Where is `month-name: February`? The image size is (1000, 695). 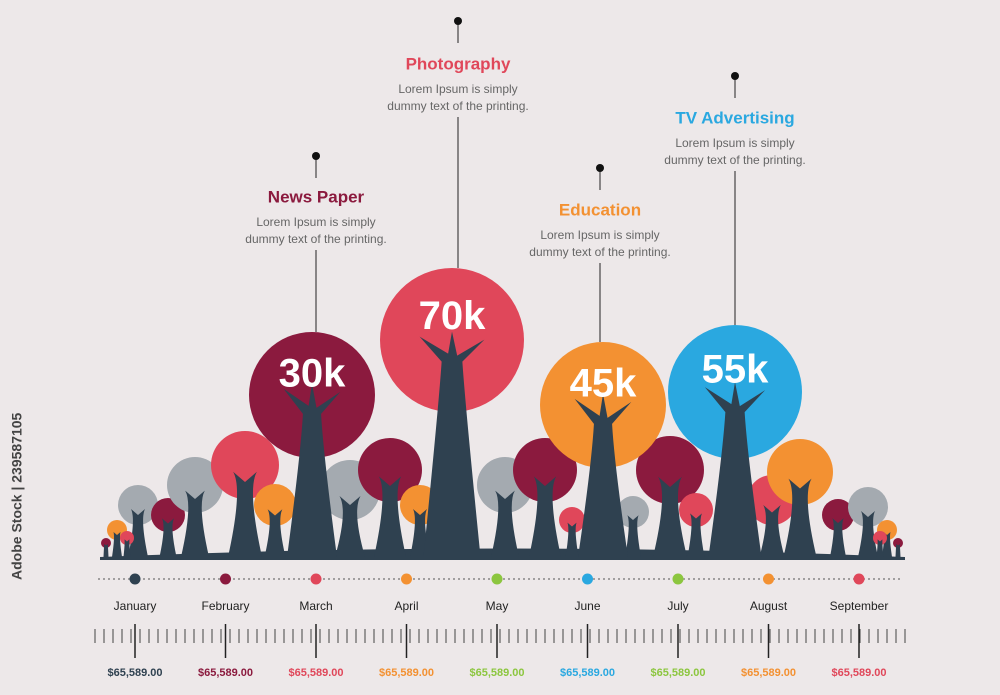 month-name: February is located at coordinates (225, 606).